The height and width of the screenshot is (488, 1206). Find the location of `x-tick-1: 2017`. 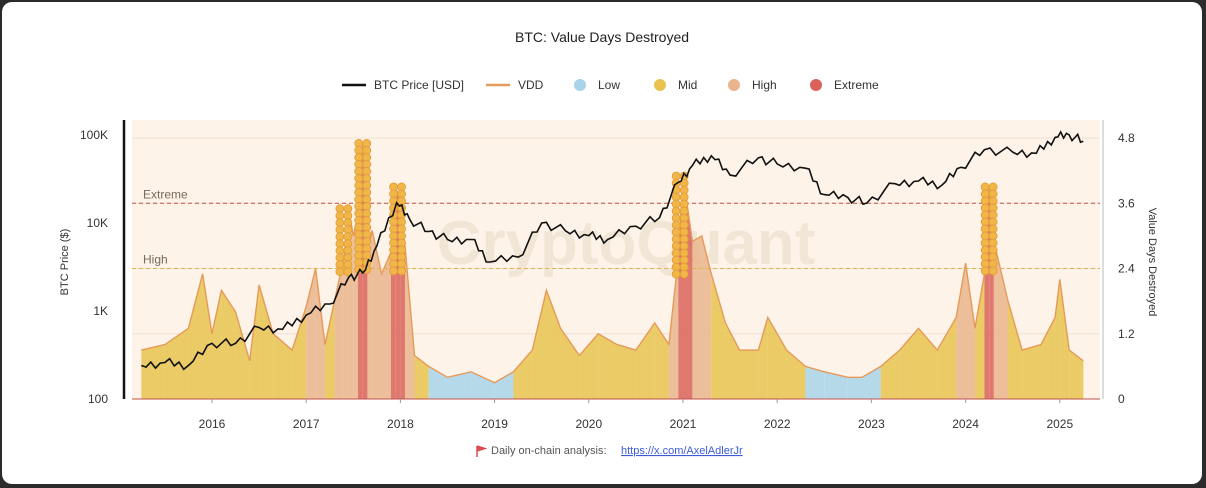

x-tick-1: 2017 is located at coordinates (306, 424).